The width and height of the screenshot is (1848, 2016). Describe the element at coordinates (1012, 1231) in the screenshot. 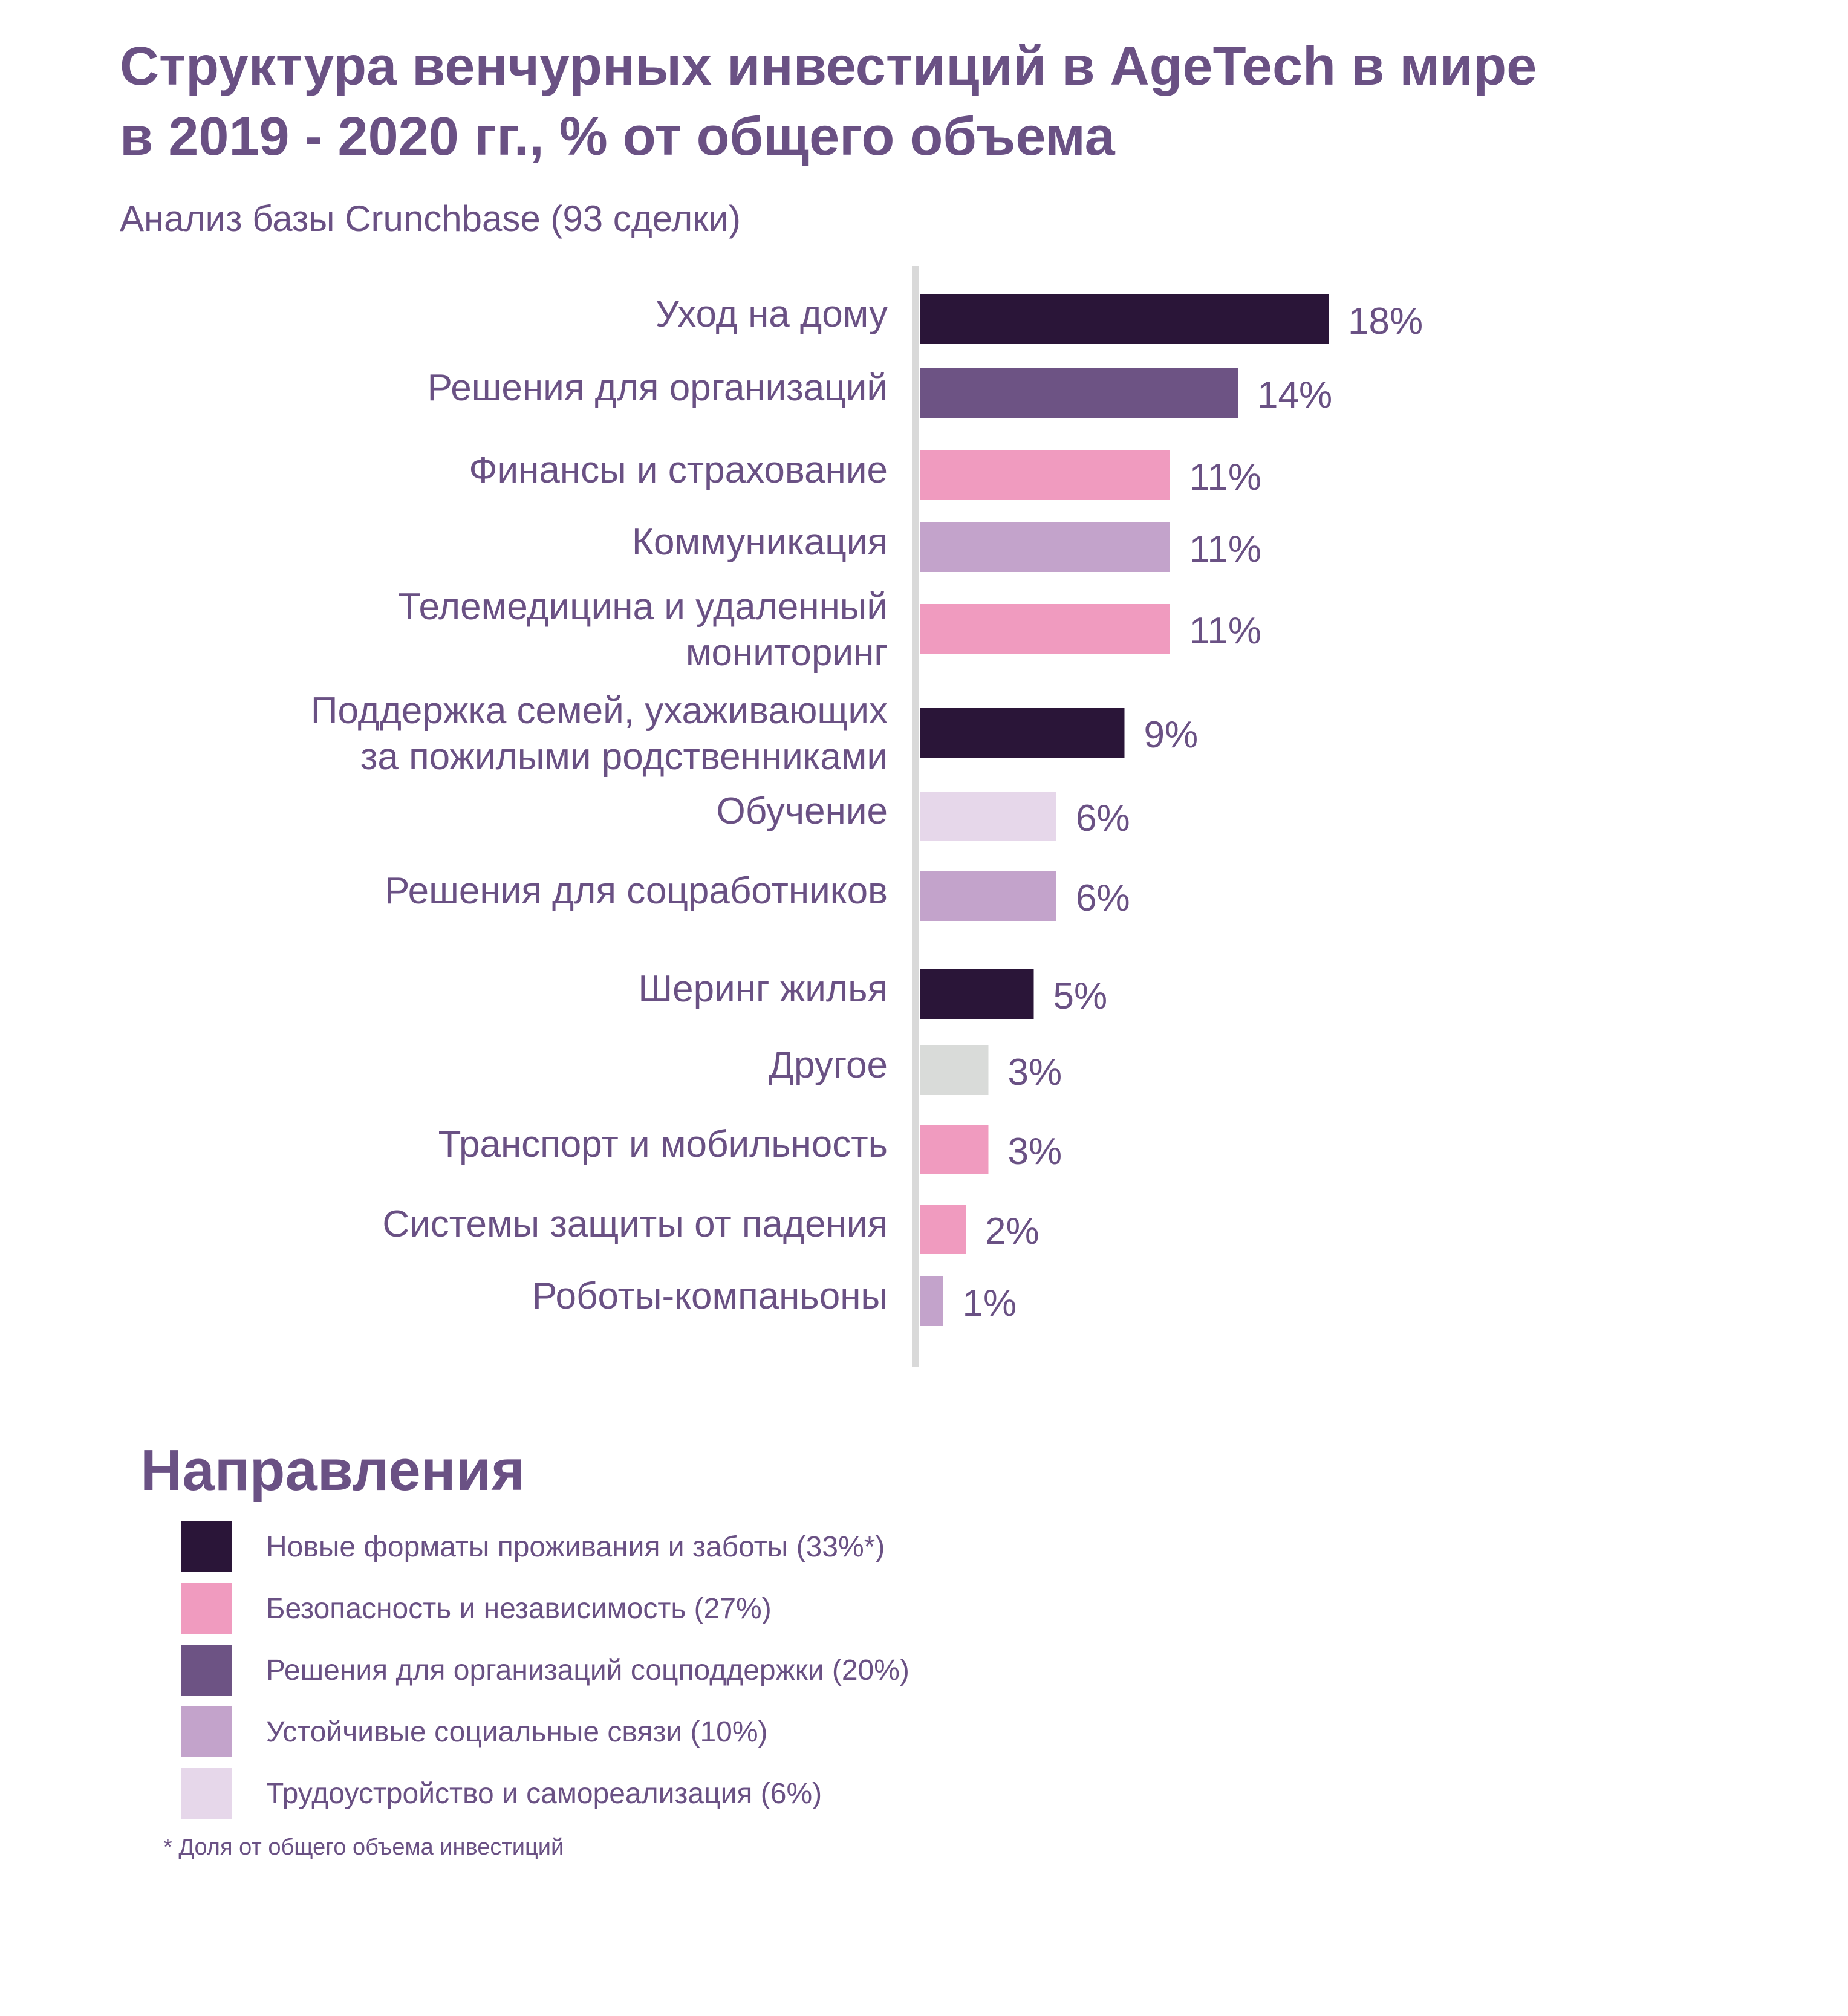

I see `value-label-11: 2%` at that location.